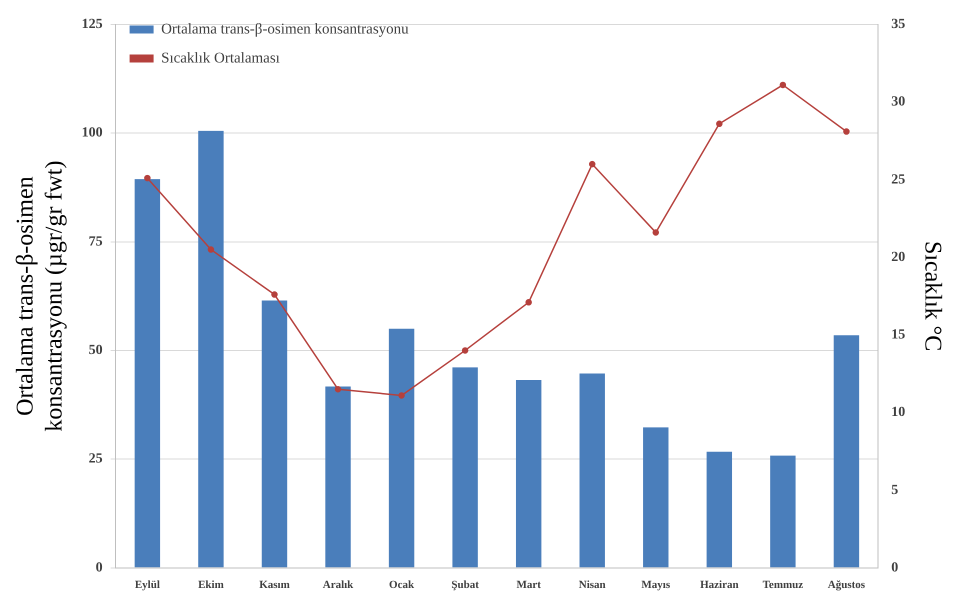  I want to click on y-tick-label: 25, so click(95, 459).